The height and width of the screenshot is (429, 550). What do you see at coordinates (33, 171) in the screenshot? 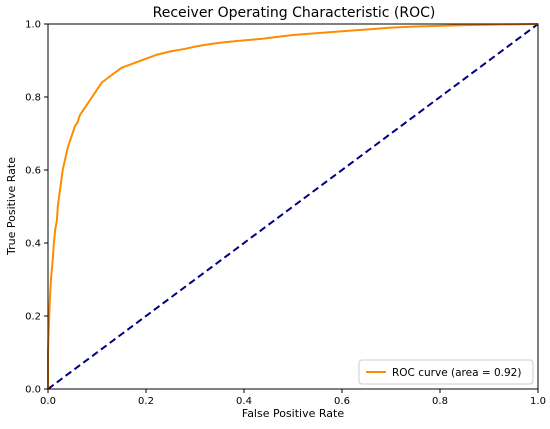
I see `y-tick-label: 0.6` at bounding box center [33, 171].